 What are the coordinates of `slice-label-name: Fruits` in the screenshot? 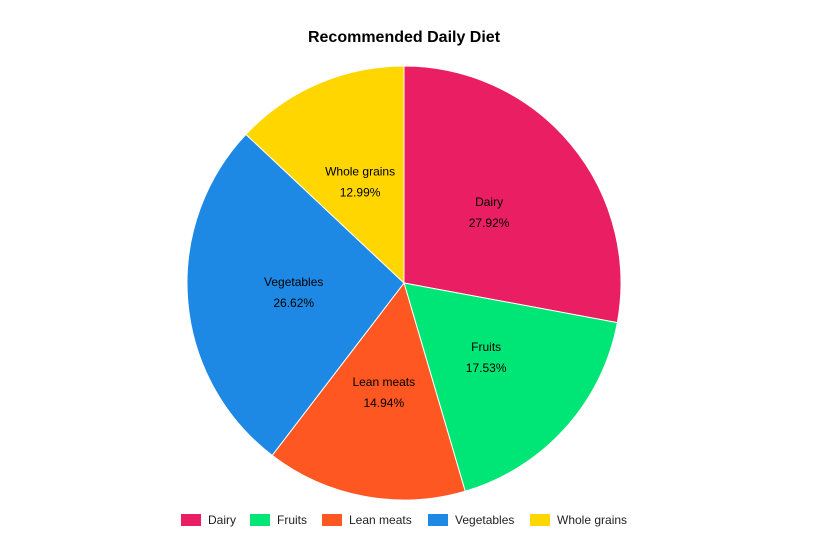 It's located at (486, 347).